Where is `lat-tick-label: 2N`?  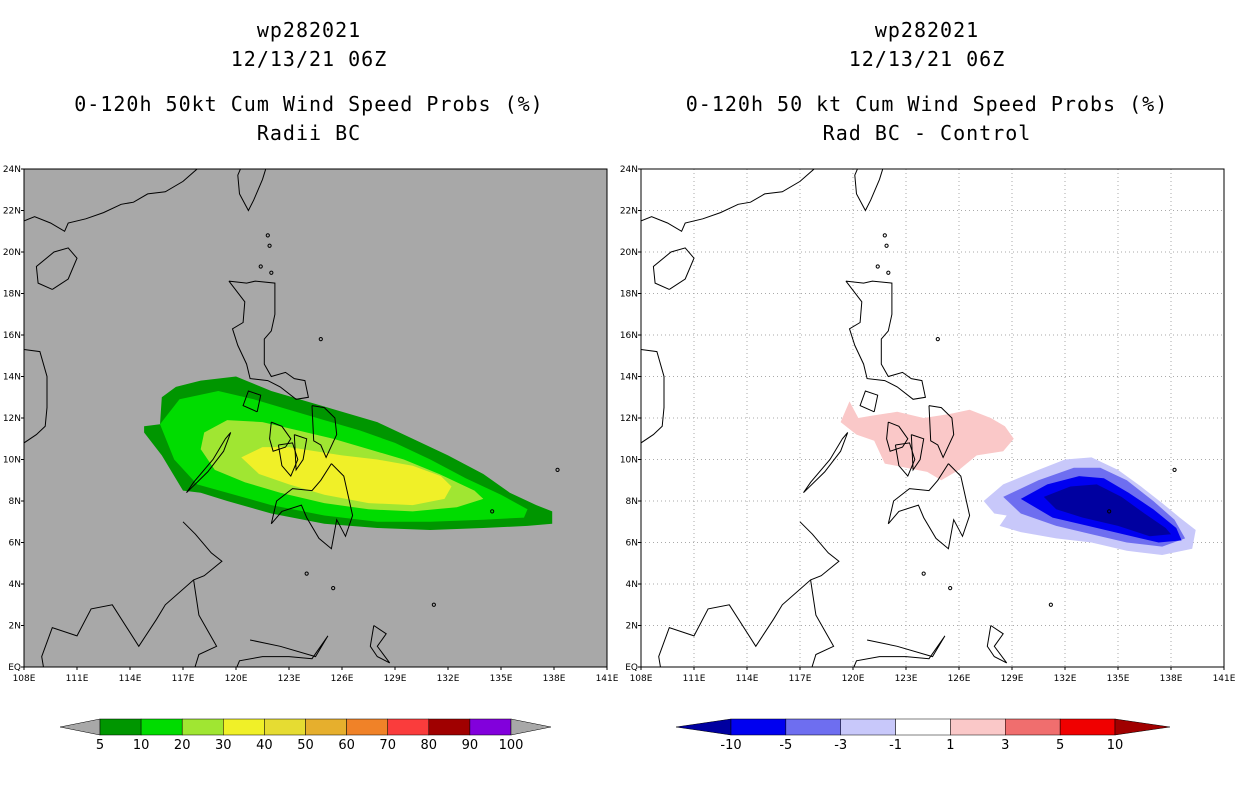 lat-tick-label: 2N is located at coordinates (632, 627).